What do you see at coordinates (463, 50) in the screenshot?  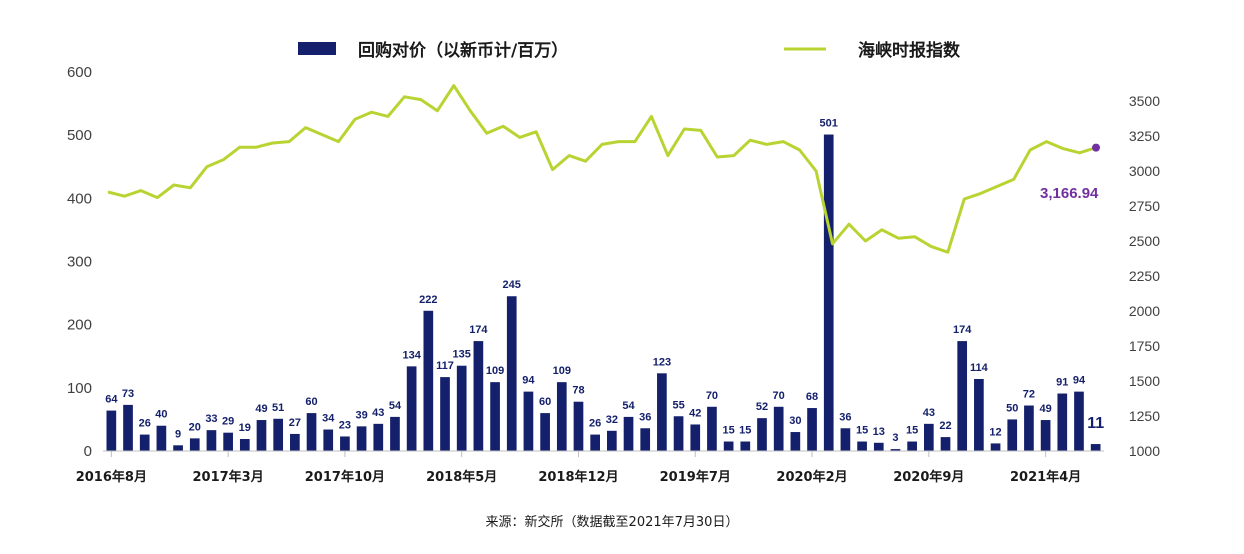 I see `legend-bar-label: 回购对价（以新币计/百万）` at bounding box center [463, 50].